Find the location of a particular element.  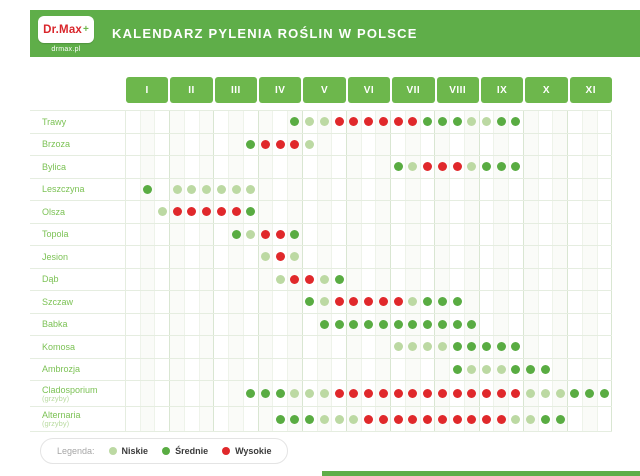

month-header-I: I is located at coordinates (147, 90).